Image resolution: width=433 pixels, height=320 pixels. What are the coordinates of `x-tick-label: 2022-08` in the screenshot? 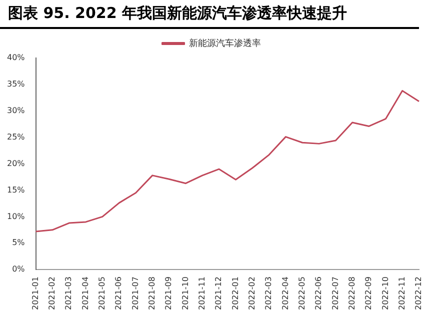 It's located at (351, 293).